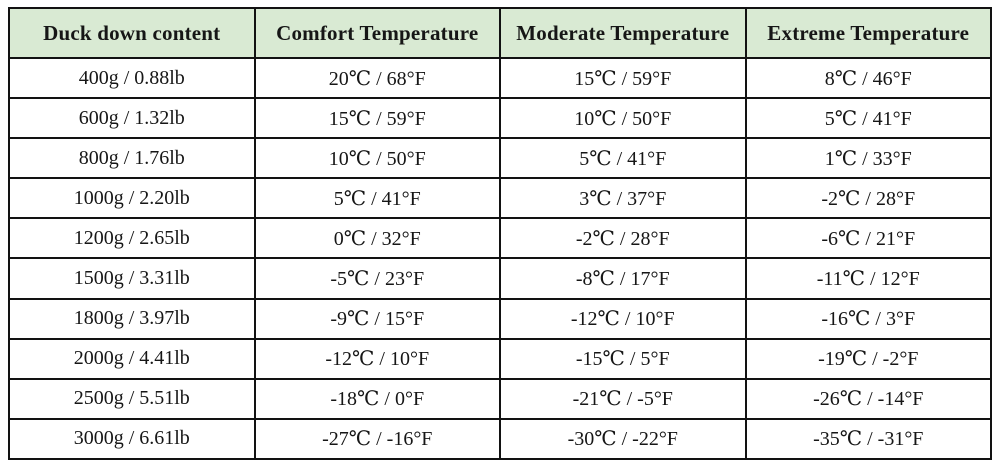 The image size is (1000, 467). What do you see at coordinates (623, 118) in the screenshot?
I see `table-cell-moderate-temp: 10℃ / 50°F` at bounding box center [623, 118].